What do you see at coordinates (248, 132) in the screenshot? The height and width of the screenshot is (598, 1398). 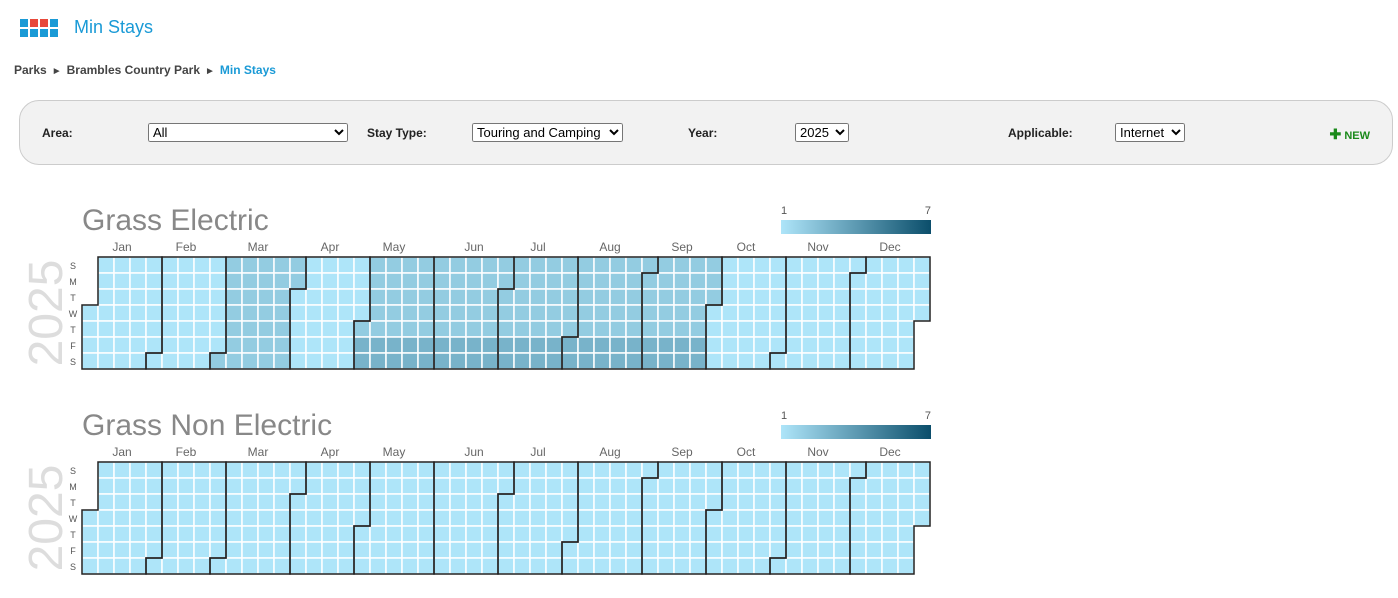 I see `area-select: All` at bounding box center [248, 132].